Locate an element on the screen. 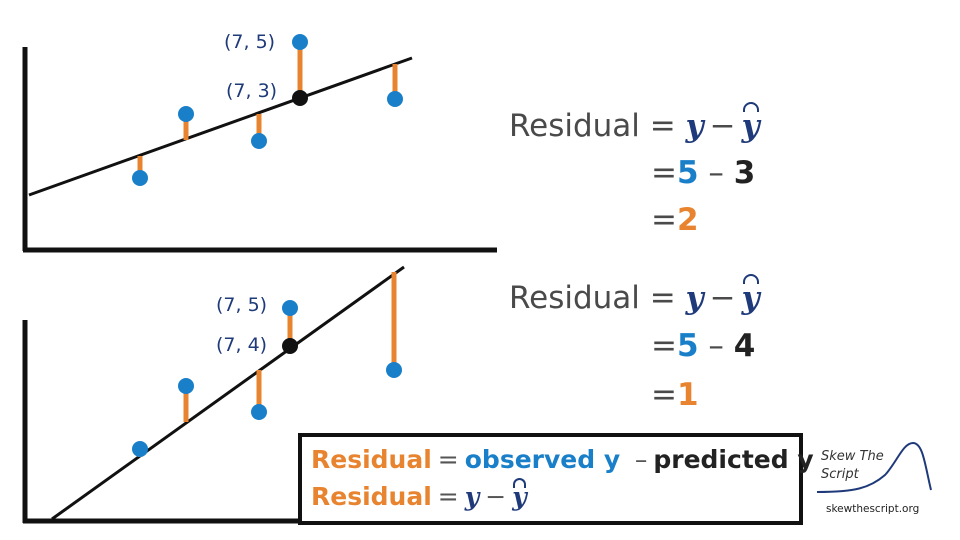 The width and height of the screenshot is (960, 540). predicted-value: 3 is located at coordinates (744, 173).